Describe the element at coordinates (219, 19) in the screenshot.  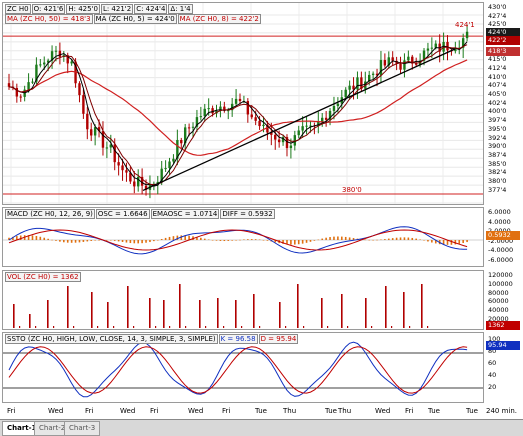
I see `ma8-label: MA (ZC H0, 8) = 422'2` at that location.